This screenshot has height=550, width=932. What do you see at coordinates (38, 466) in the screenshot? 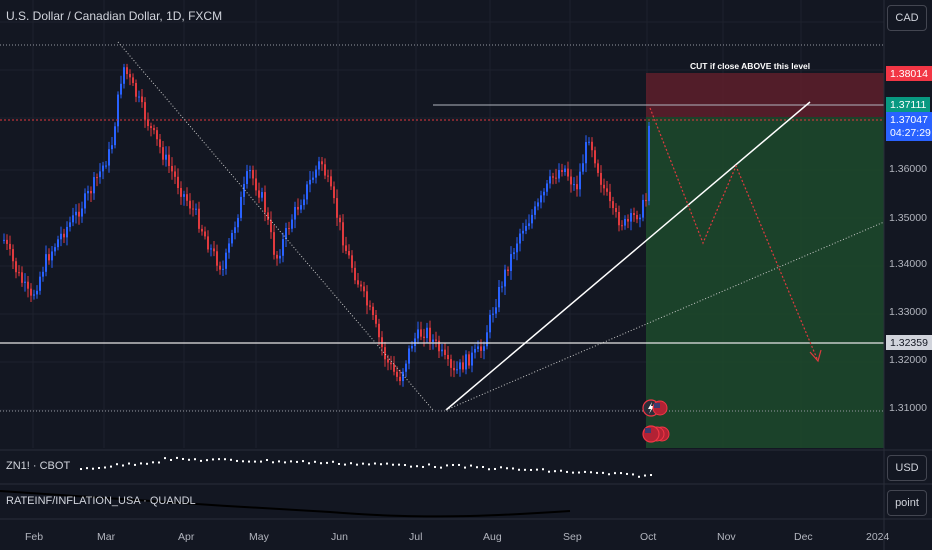
I see `zn-pane-label: ZN1! · CBOT` at bounding box center [38, 466].